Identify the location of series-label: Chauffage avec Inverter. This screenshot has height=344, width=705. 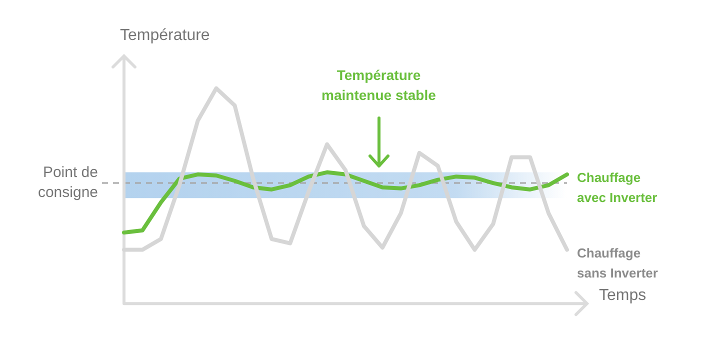
(617, 187).